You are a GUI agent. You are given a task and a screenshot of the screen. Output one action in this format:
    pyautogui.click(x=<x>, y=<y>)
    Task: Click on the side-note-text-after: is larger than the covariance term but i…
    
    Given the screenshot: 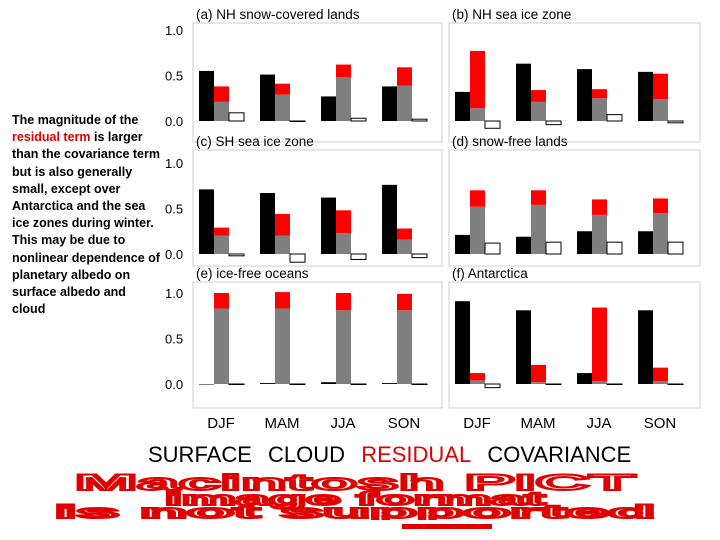 What is the action you would take?
    pyautogui.click(x=86, y=223)
    